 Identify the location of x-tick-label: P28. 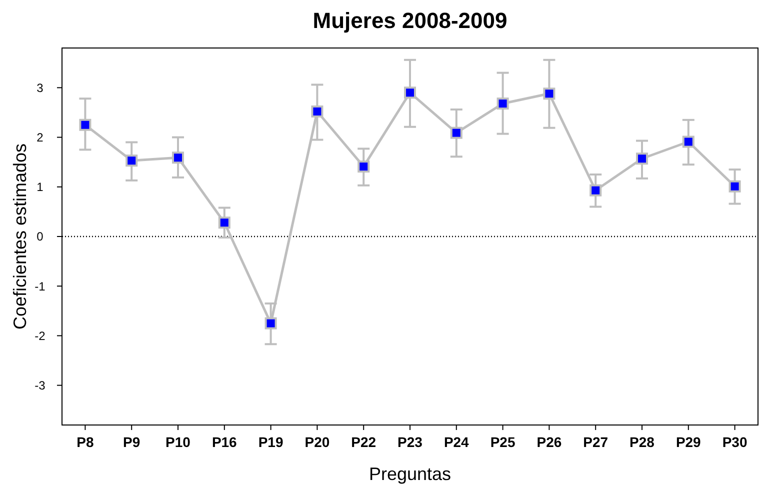
(642, 442).